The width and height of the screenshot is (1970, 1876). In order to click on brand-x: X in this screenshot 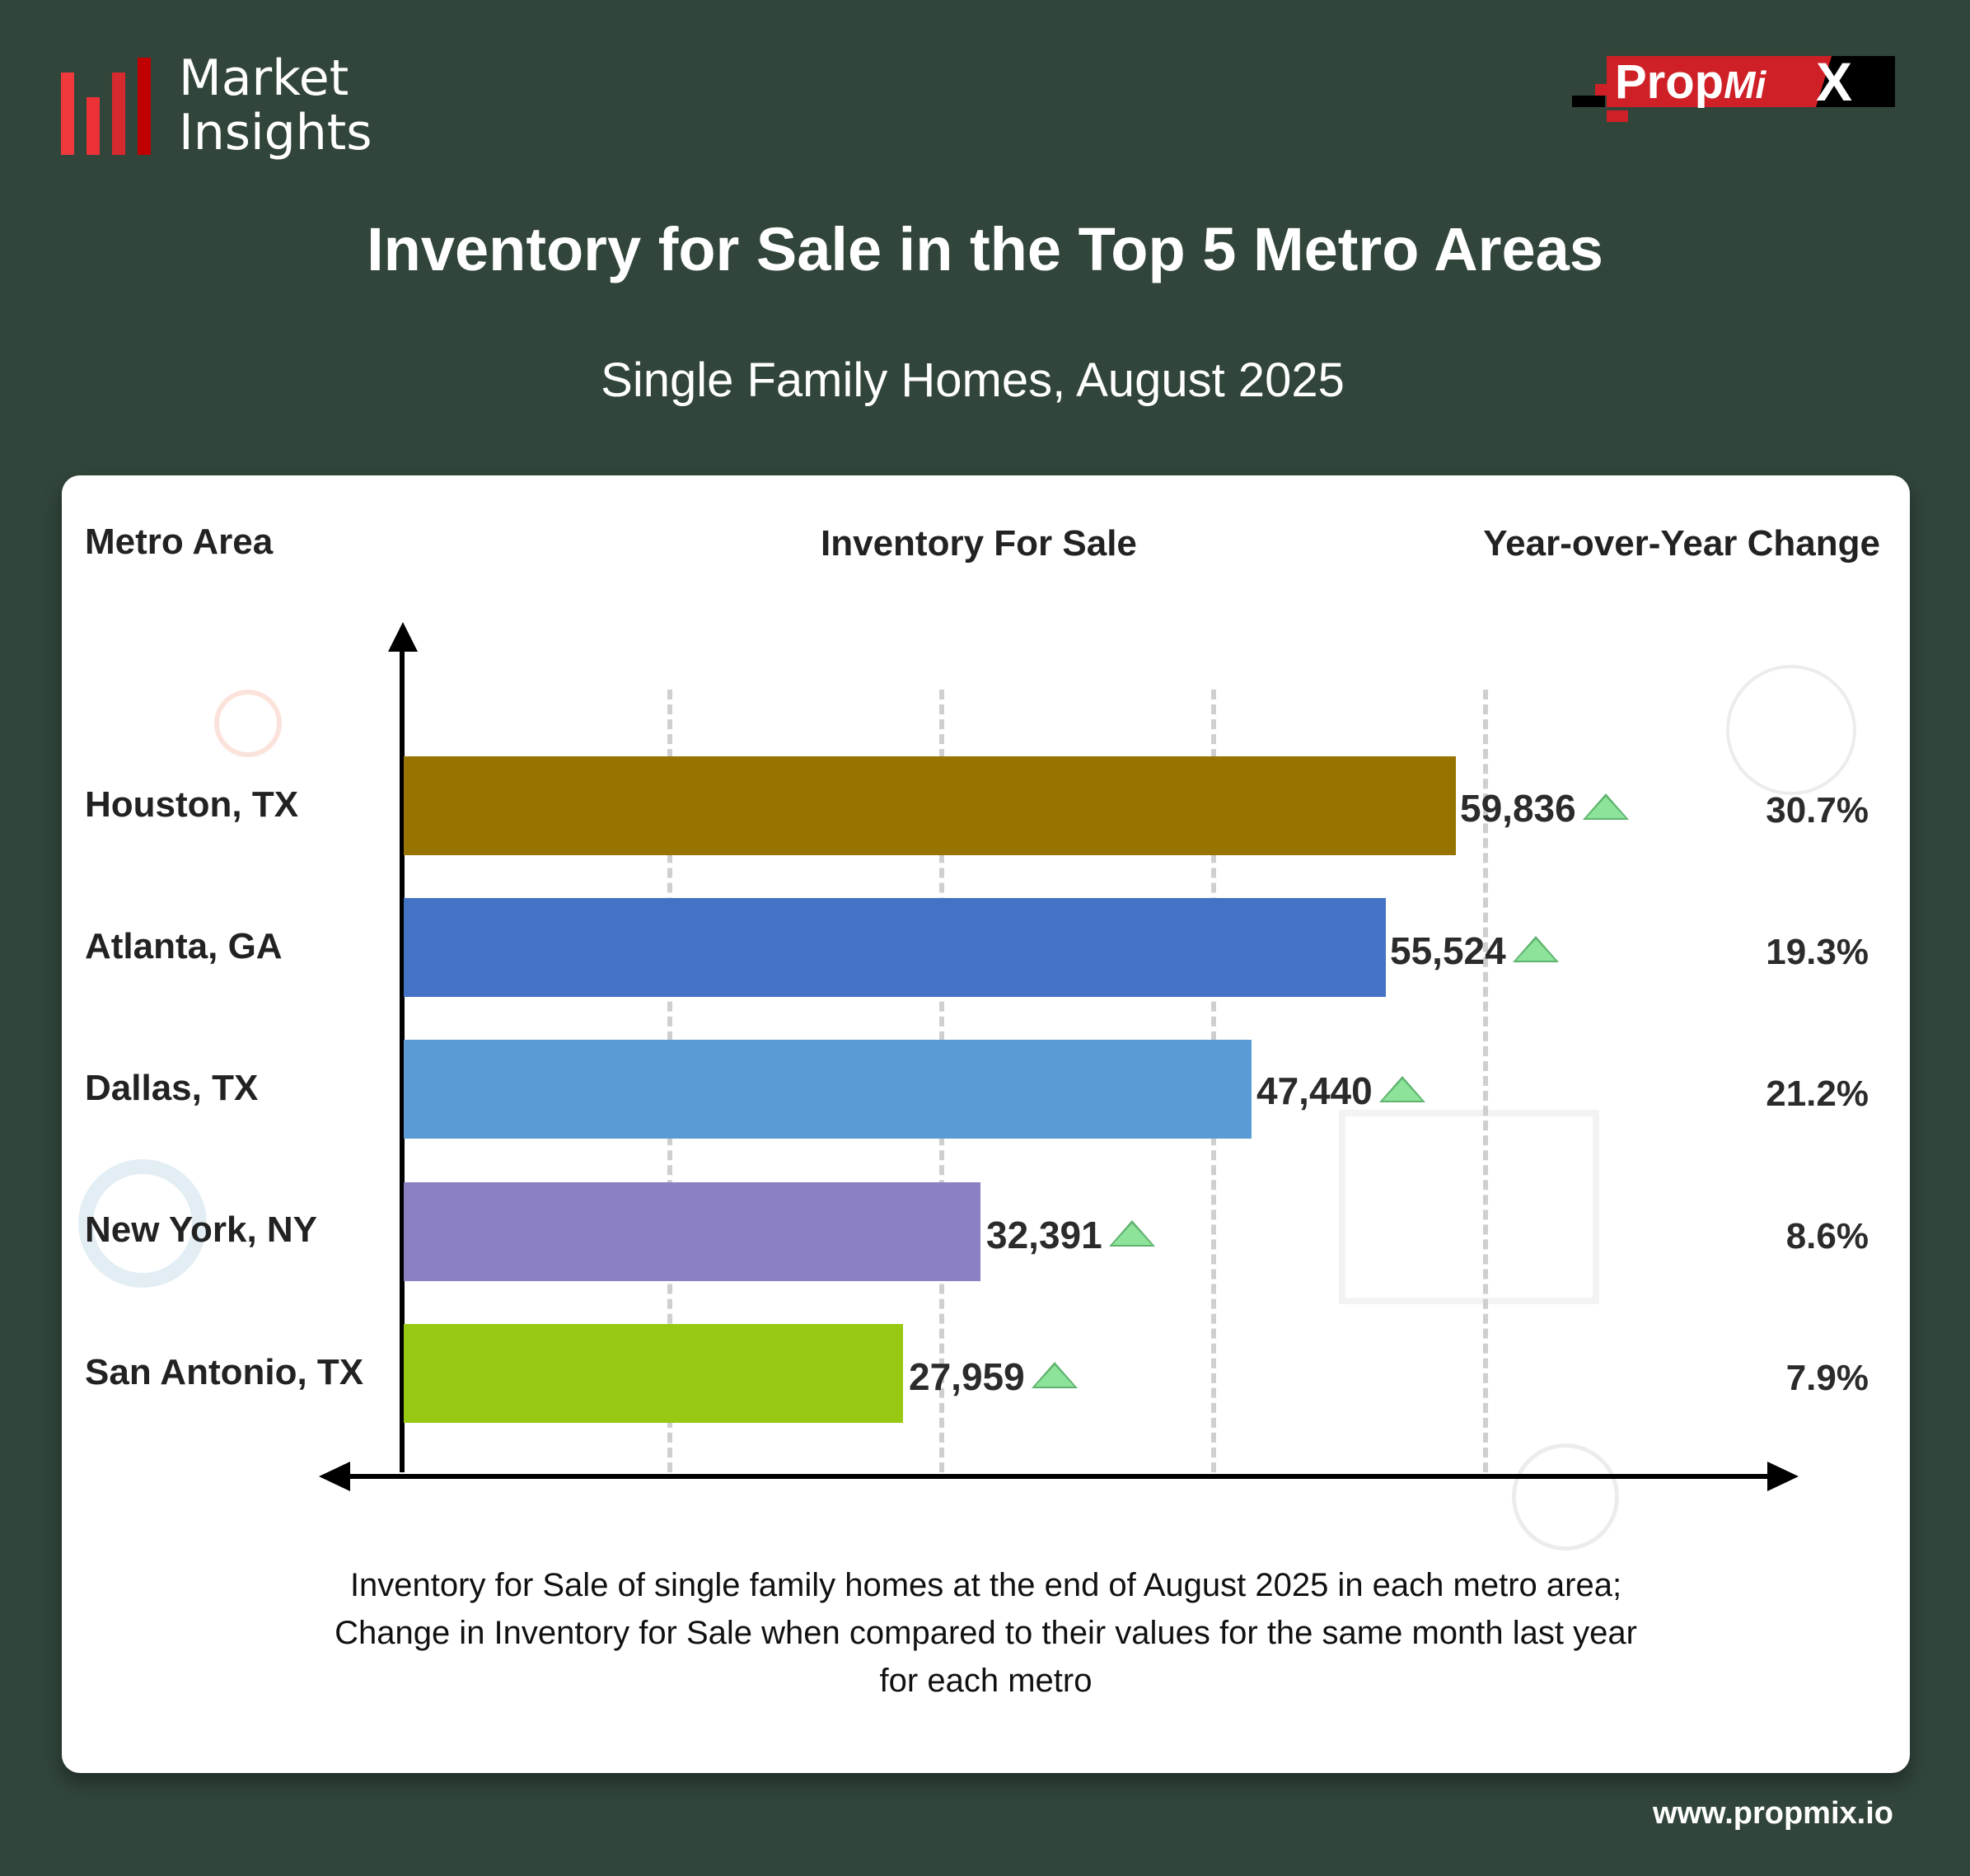, I will do `click(1834, 82)`.